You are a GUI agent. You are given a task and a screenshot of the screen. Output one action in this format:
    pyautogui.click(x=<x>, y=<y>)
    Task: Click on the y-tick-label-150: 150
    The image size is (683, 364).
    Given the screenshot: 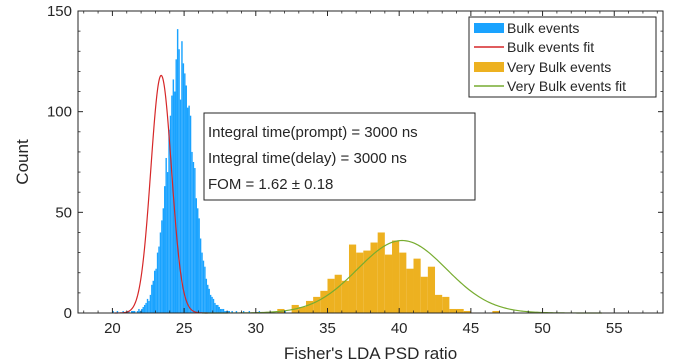 What is the action you would take?
    pyautogui.click(x=59, y=11)
    